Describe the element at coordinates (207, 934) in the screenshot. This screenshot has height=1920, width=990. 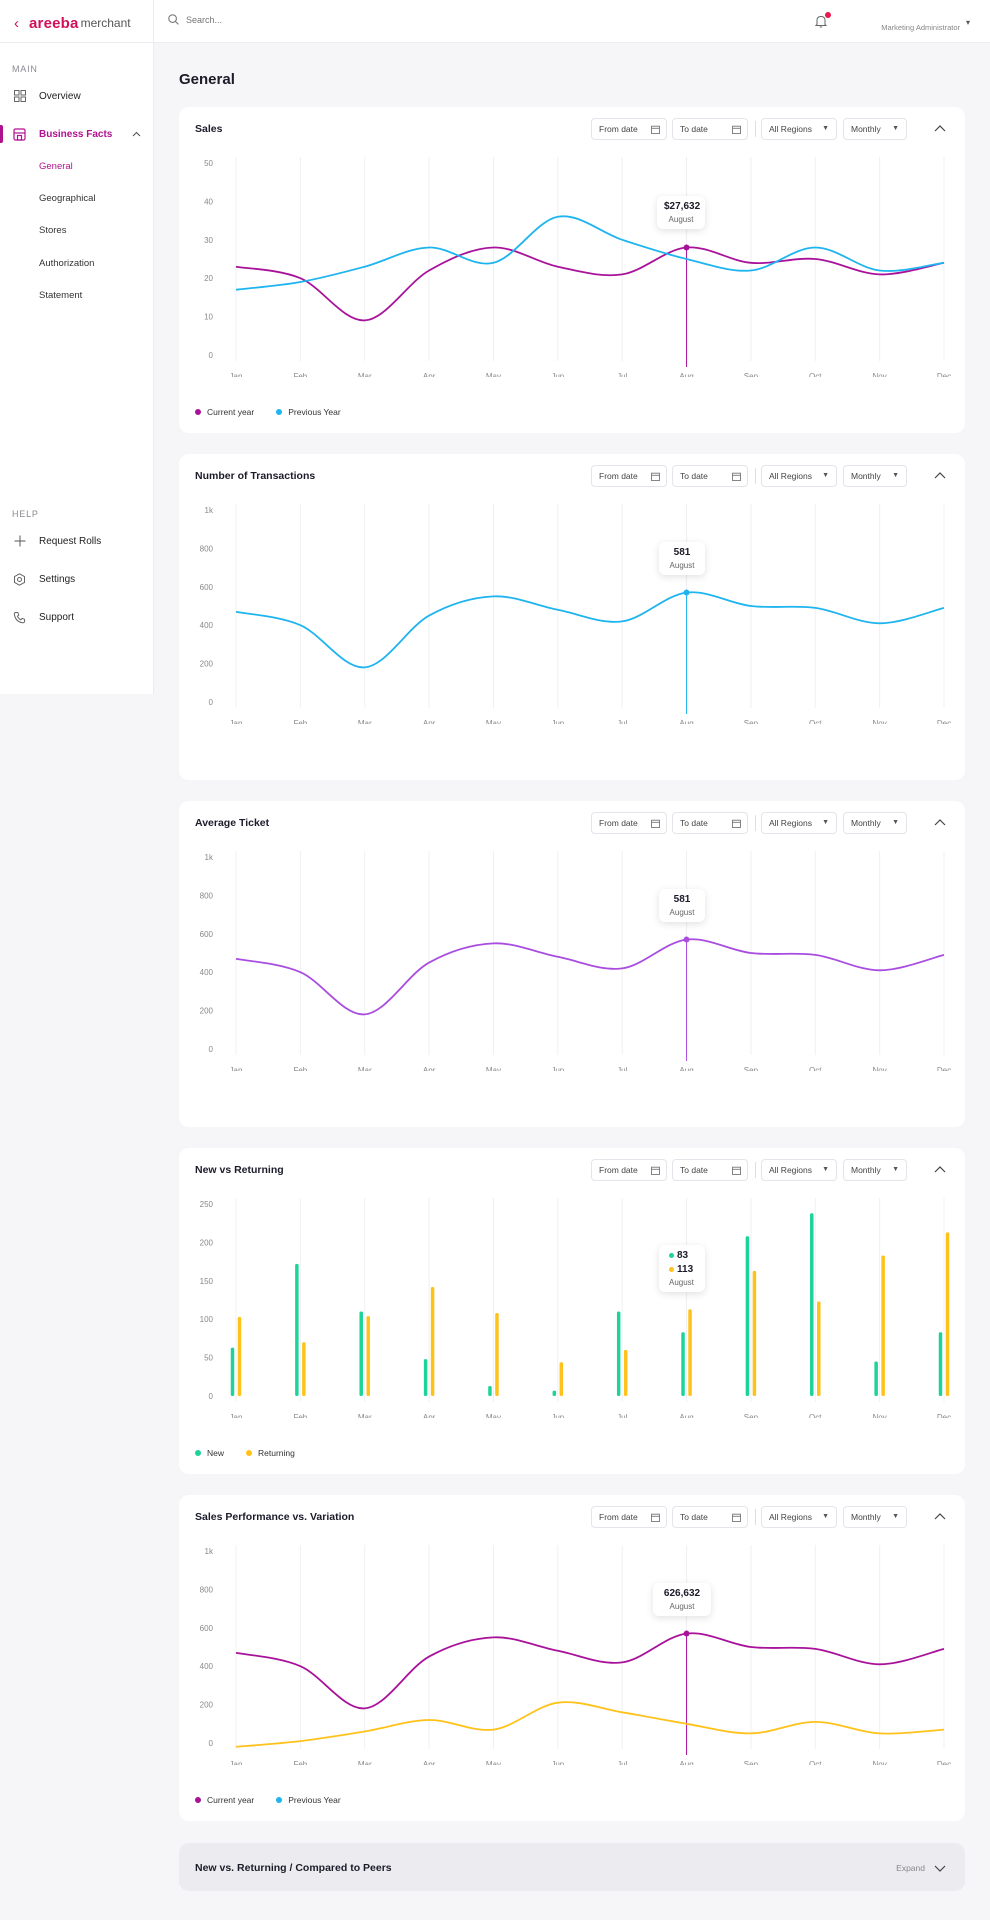
I see `y-tick-label: 600` at that location.